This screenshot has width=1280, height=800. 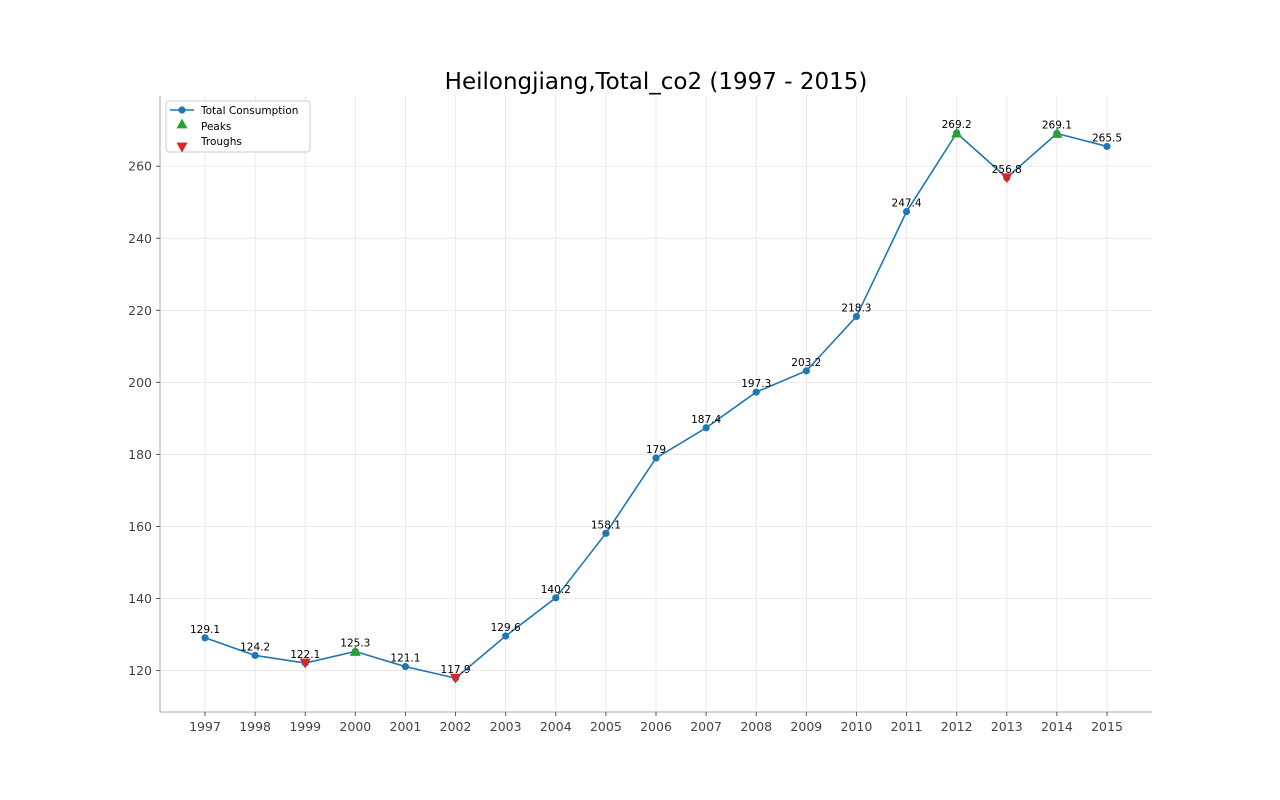 I want to click on y-tick-label: 120, so click(x=140, y=670).